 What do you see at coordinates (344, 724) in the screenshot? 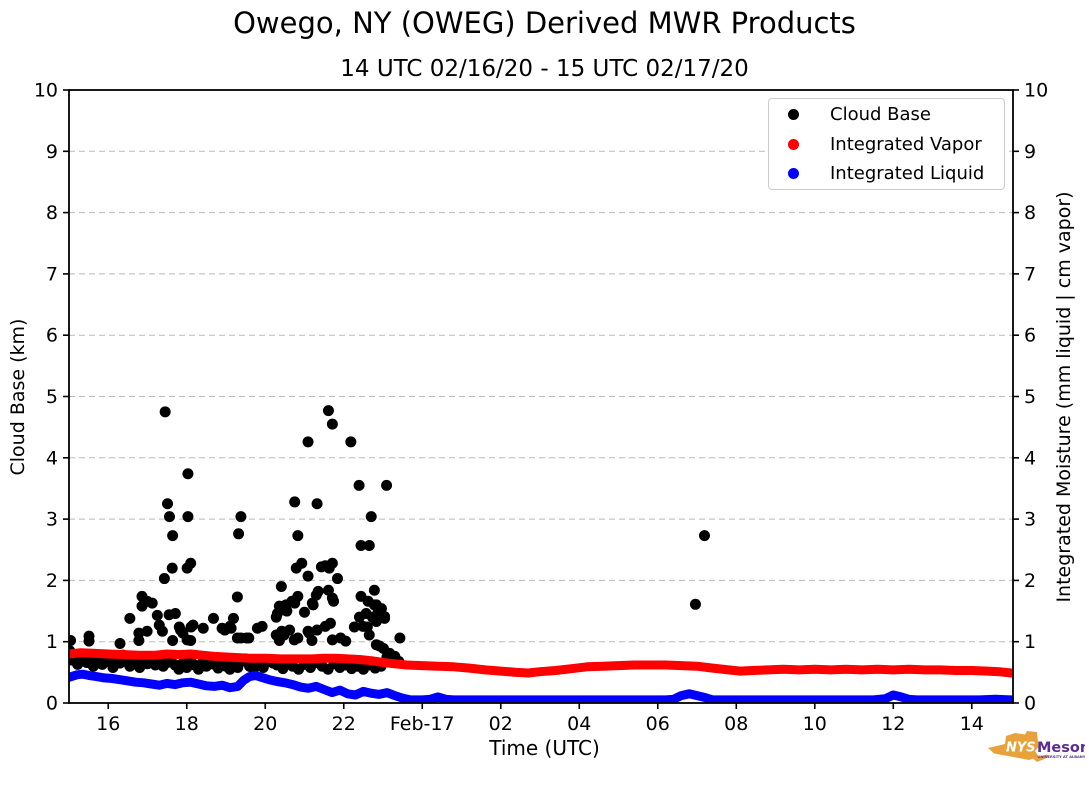
I see `x-tick-label: 22` at bounding box center [344, 724].